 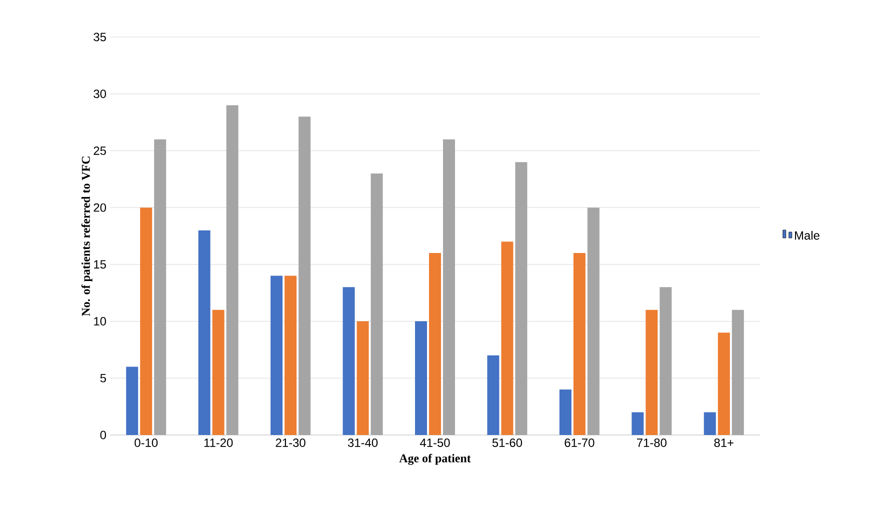 What do you see at coordinates (651, 442) in the screenshot?
I see `x-tick-label: 71-80` at bounding box center [651, 442].